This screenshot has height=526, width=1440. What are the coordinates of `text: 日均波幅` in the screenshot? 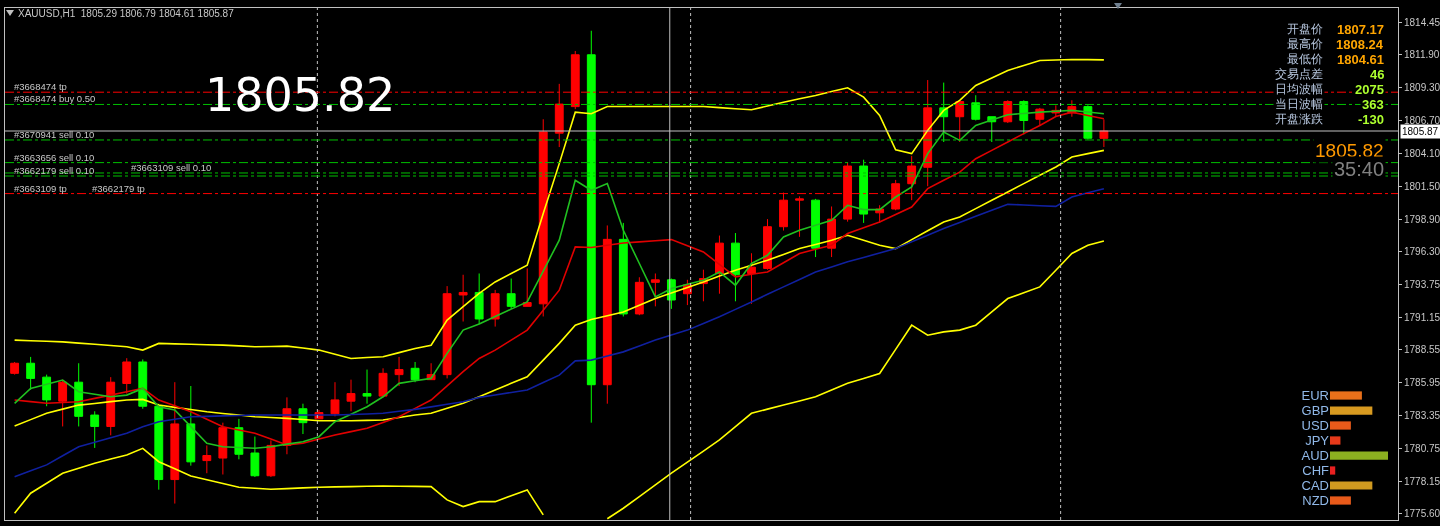 It's located at (1299, 89).